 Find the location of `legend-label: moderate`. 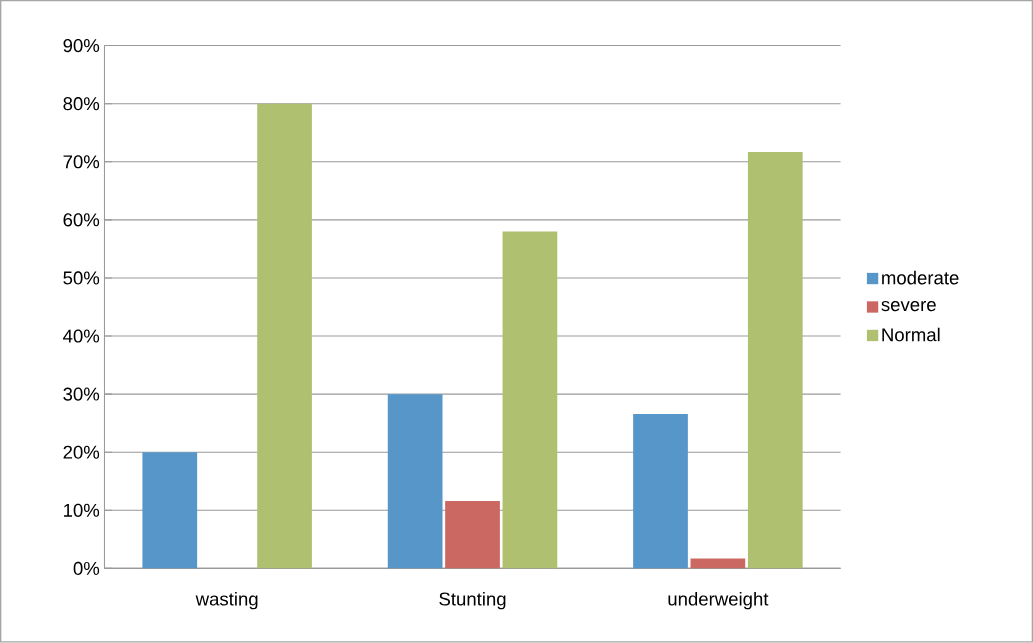

legend-label: moderate is located at coordinates (920, 277).